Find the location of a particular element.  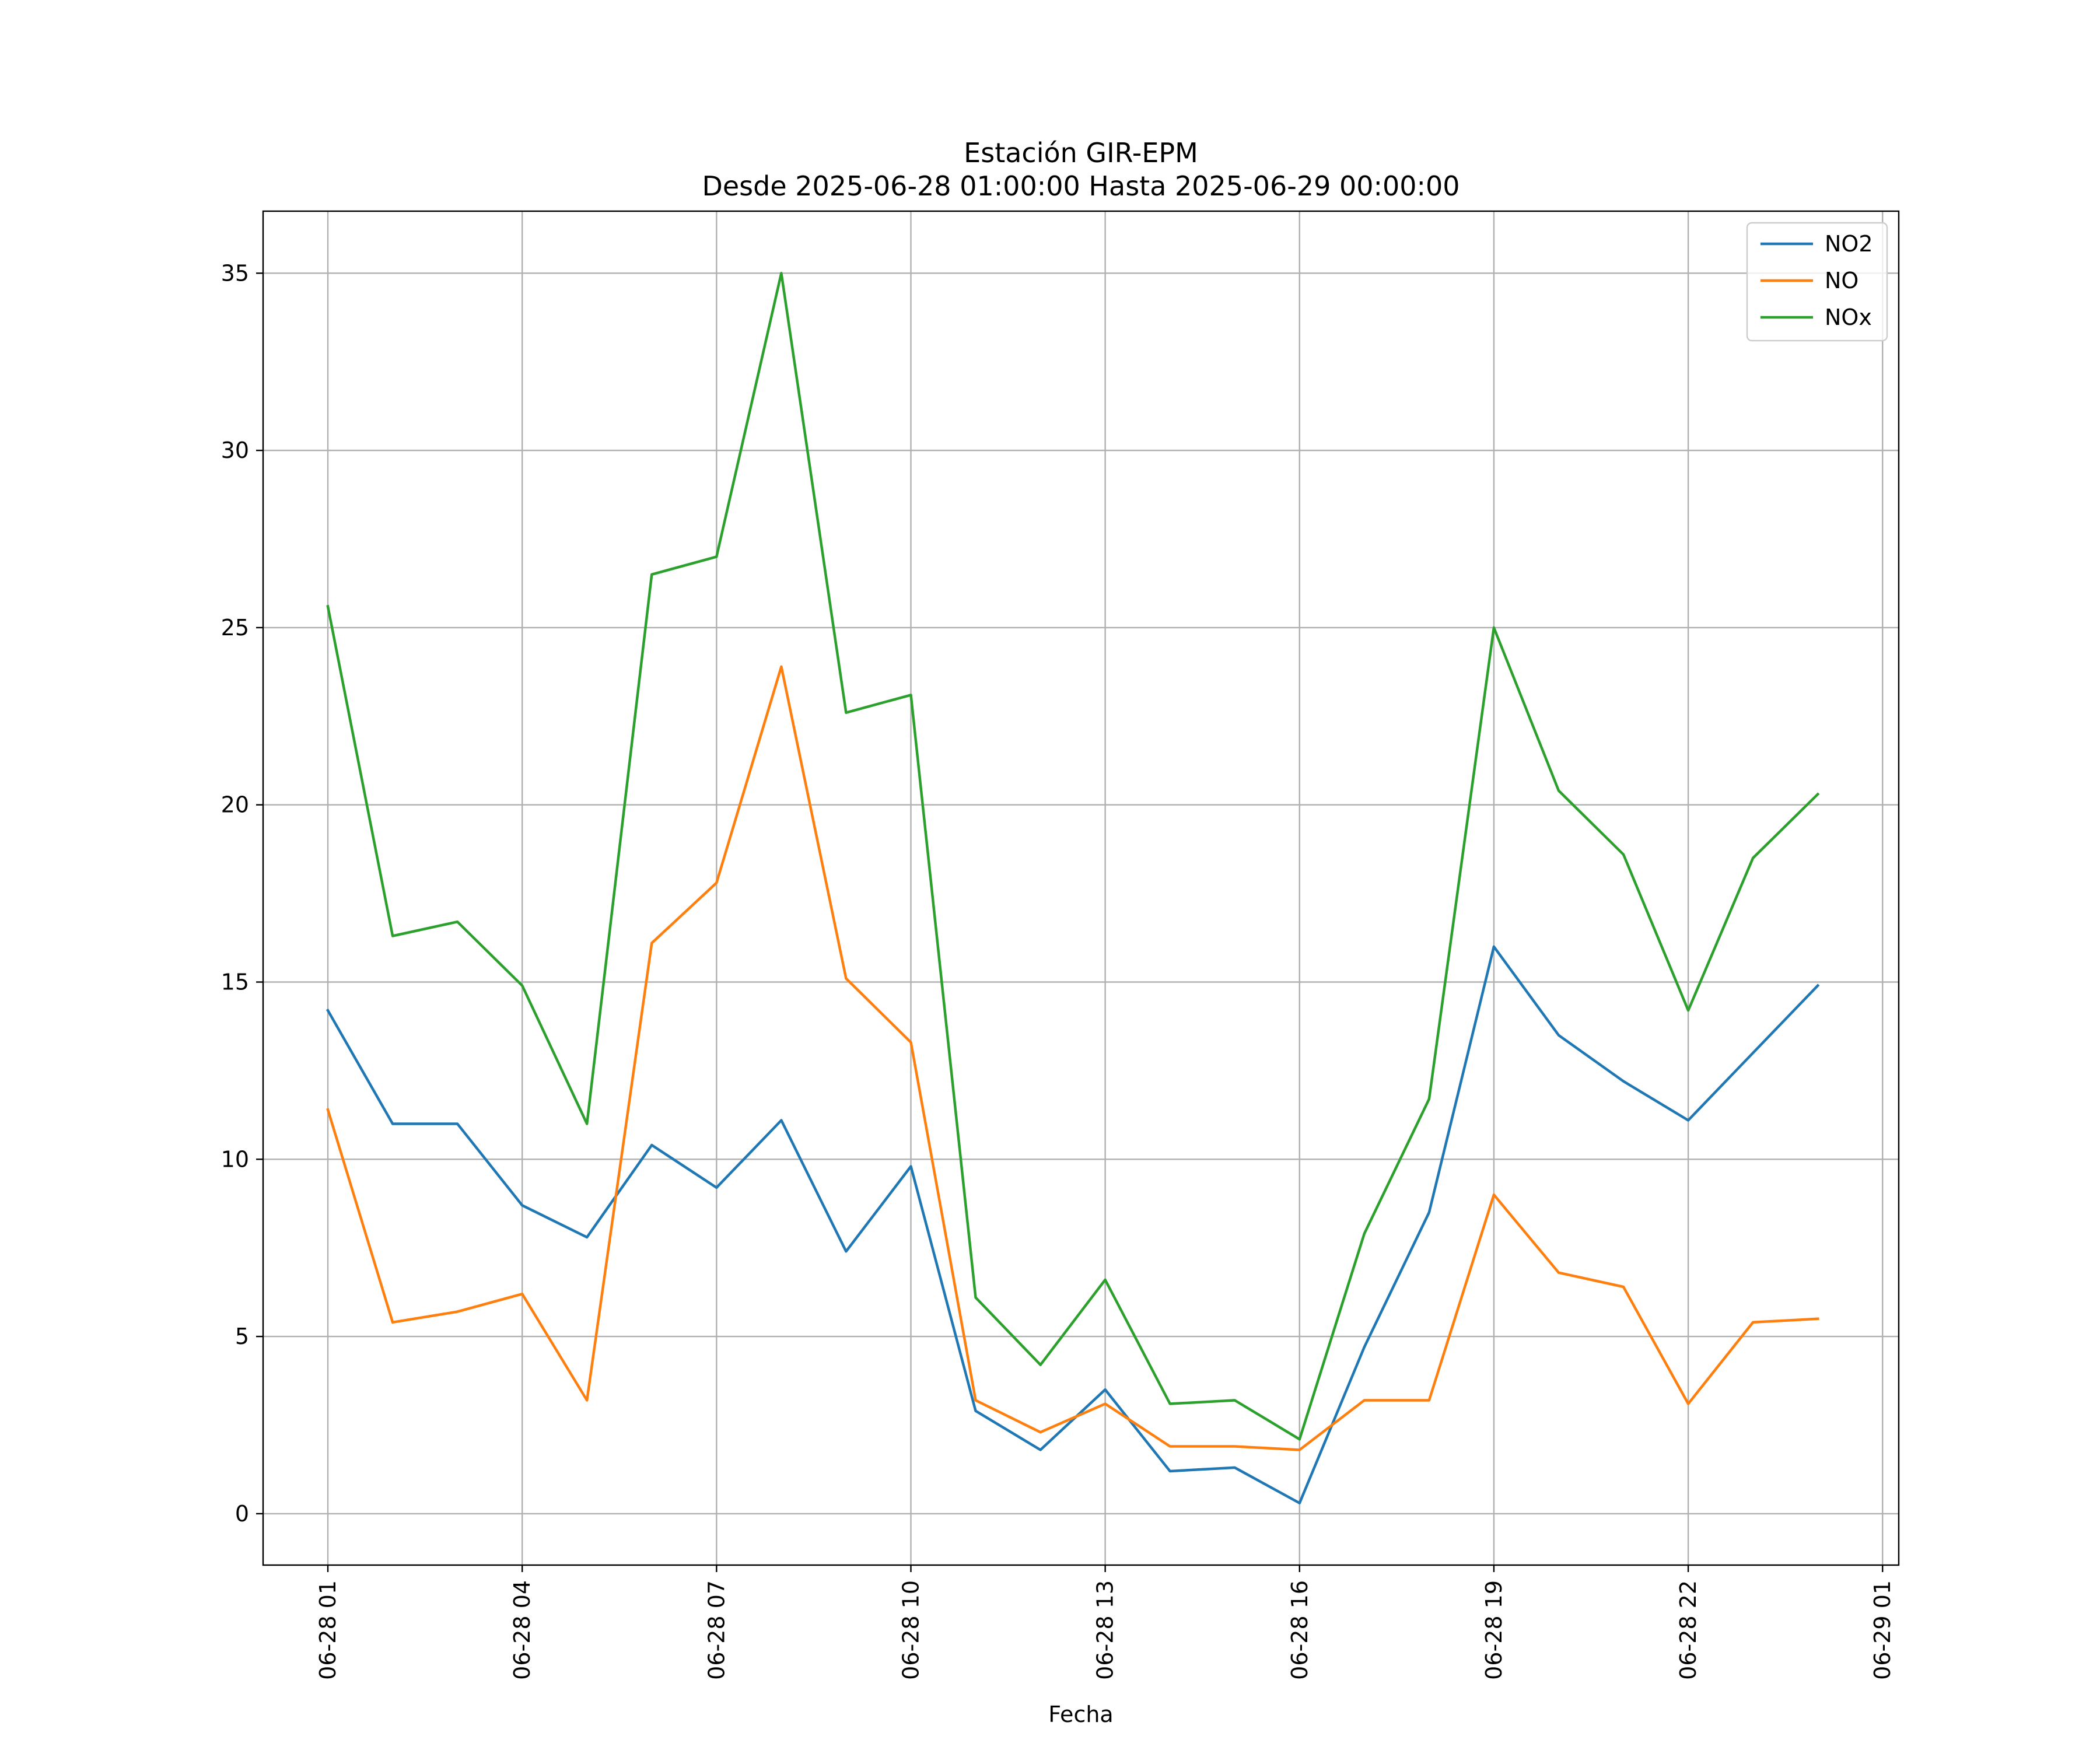

legend-box is located at coordinates (1817, 282).